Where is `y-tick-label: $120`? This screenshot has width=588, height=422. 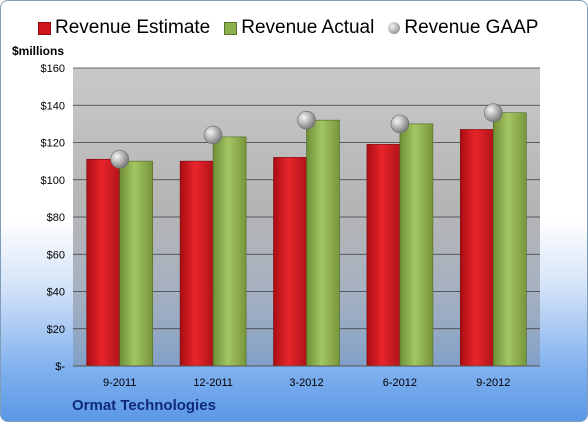
y-tick-label: $120 is located at coordinates (53, 144).